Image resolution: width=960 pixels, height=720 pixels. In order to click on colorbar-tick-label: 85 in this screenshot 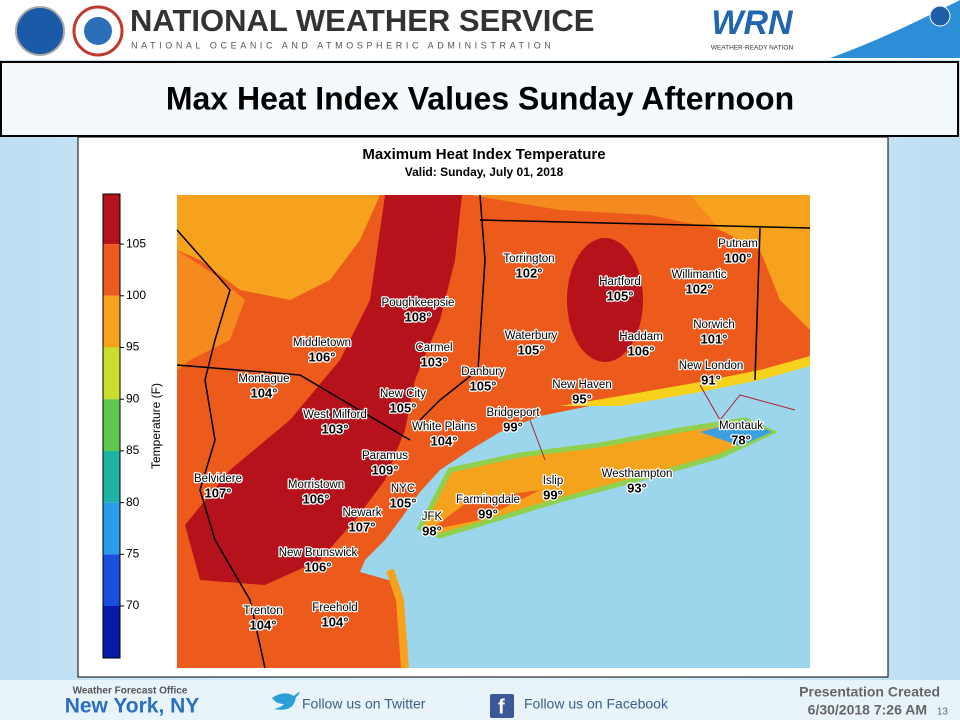, I will do `click(133, 450)`.